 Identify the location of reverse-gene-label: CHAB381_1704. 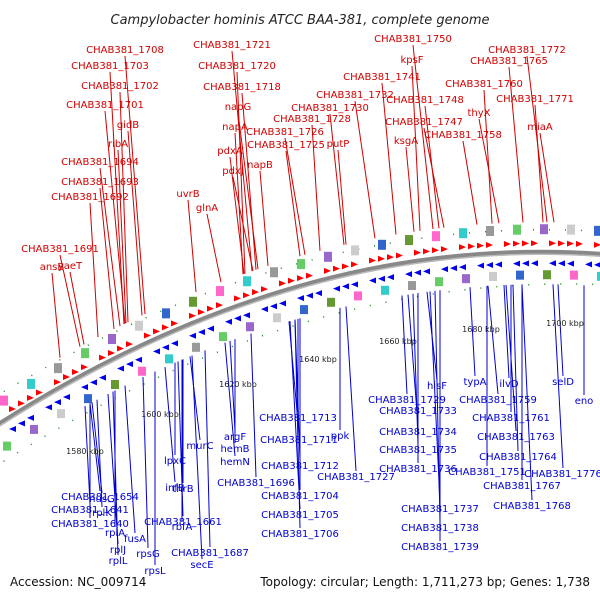
(300, 496).